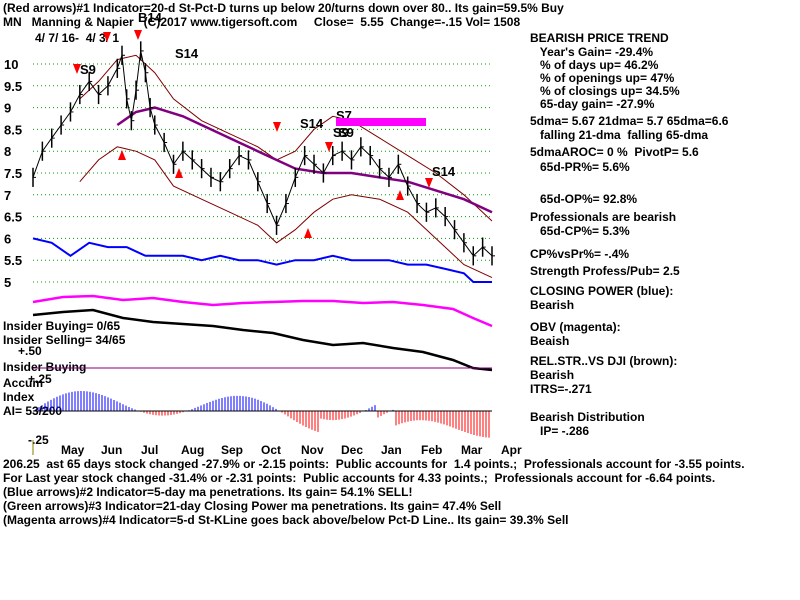  I want to click on x-tick-label: Feb, so click(431, 450).